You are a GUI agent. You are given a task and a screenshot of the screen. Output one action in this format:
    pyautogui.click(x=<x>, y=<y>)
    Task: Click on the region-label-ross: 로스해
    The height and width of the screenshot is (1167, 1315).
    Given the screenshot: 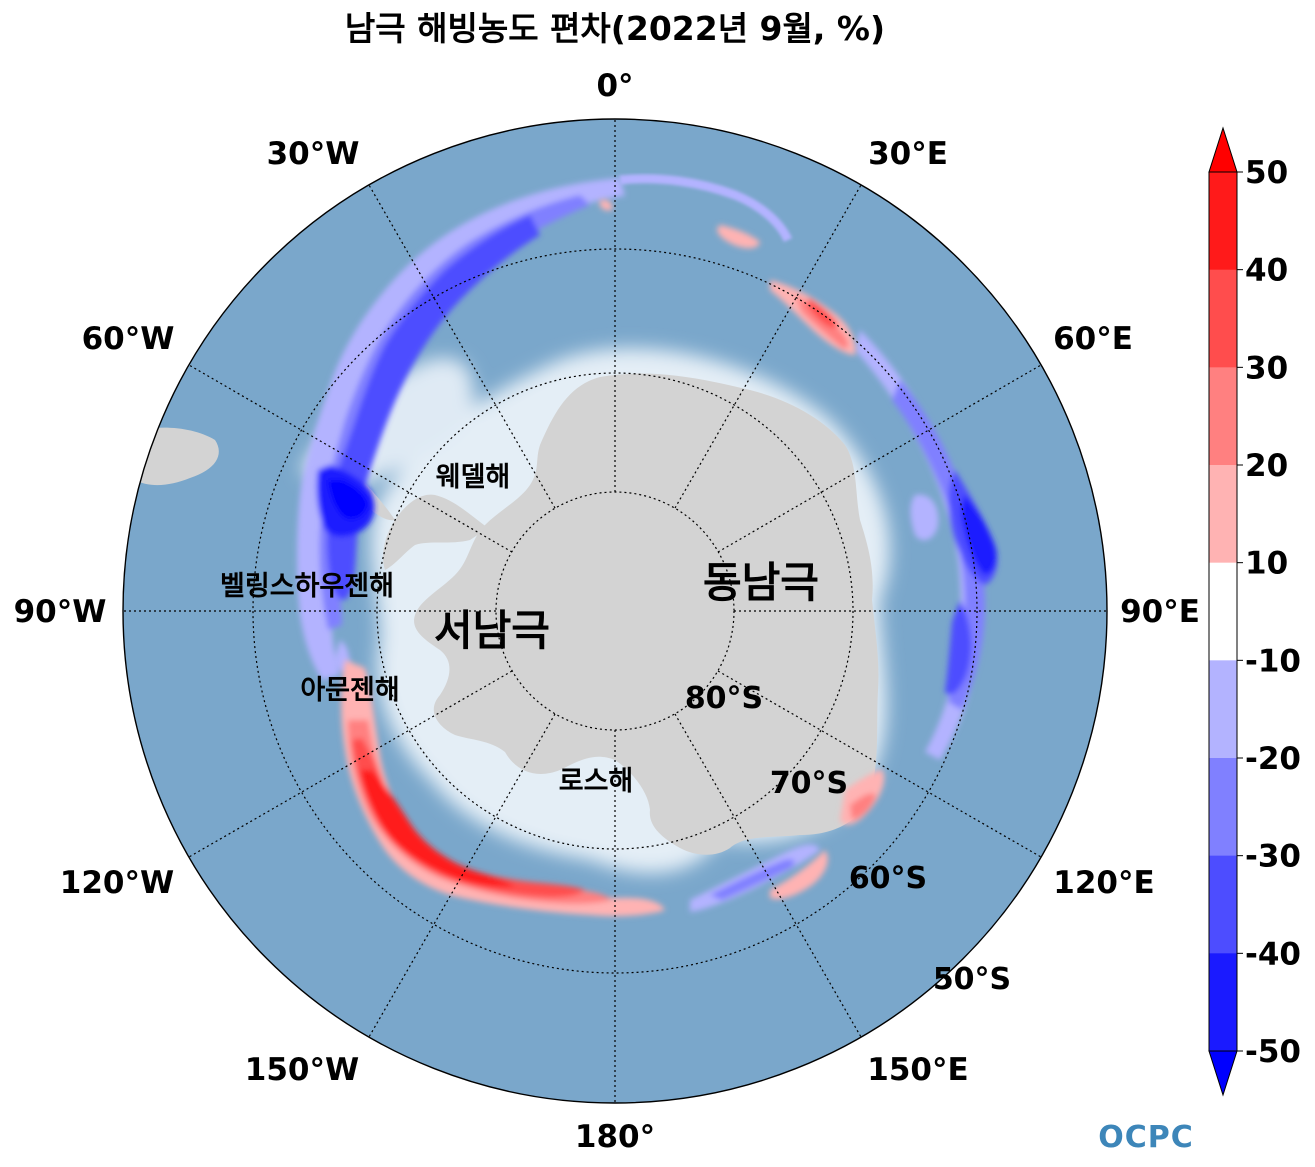 What is the action you would take?
    pyautogui.click(x=596, y=781)
    